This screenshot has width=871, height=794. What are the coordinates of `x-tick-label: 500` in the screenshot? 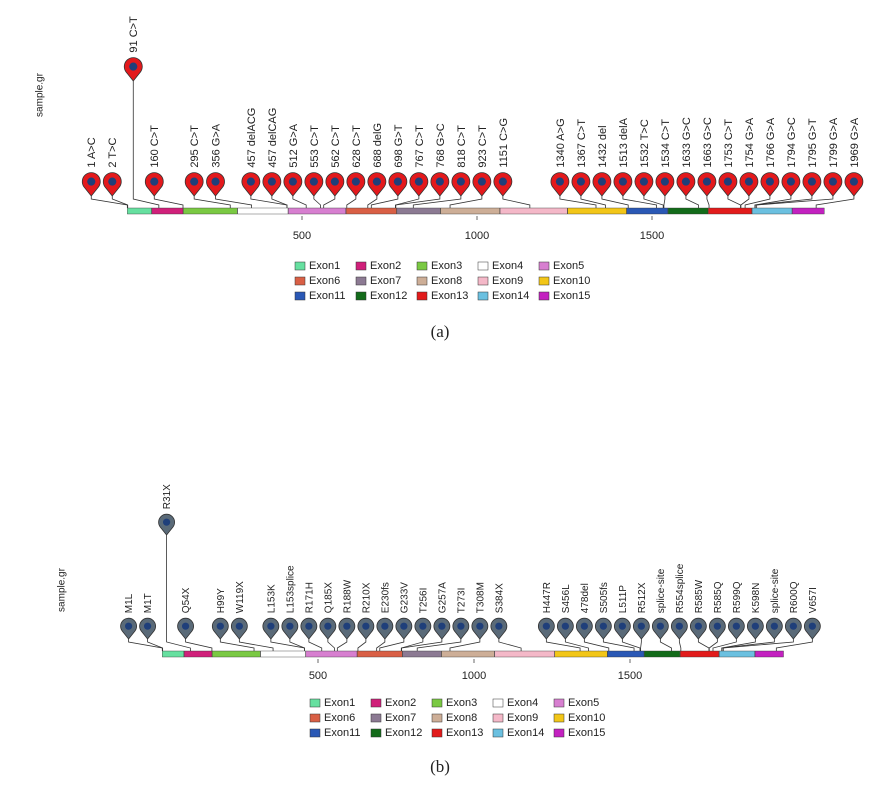 It's located at (302, 236).